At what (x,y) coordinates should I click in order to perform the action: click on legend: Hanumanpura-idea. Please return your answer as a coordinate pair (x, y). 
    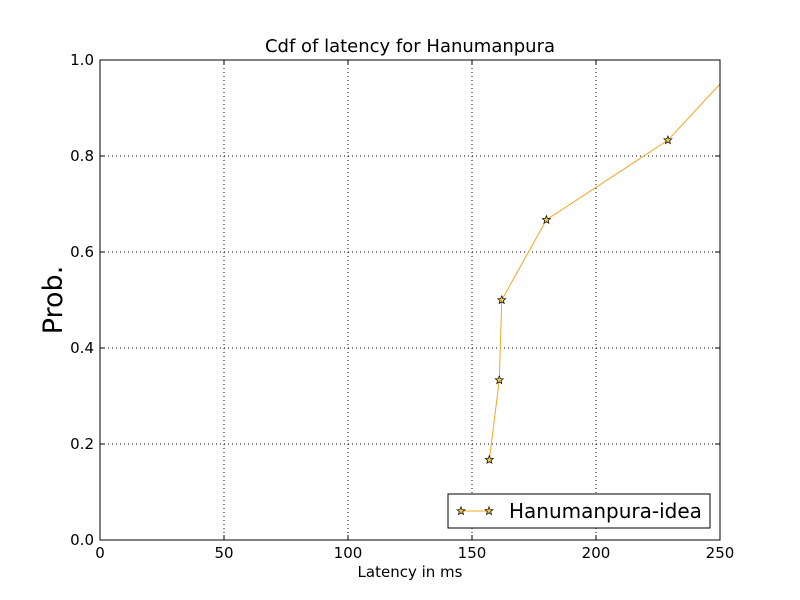
    Looking at the image, I should click on (579, 511).